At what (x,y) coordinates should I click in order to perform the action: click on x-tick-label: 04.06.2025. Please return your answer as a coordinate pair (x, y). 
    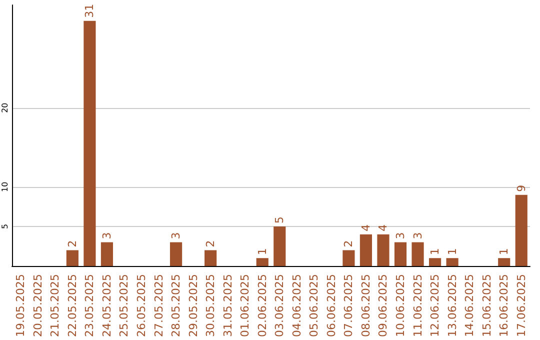
    Looking at the image, I should click on (297, 306).